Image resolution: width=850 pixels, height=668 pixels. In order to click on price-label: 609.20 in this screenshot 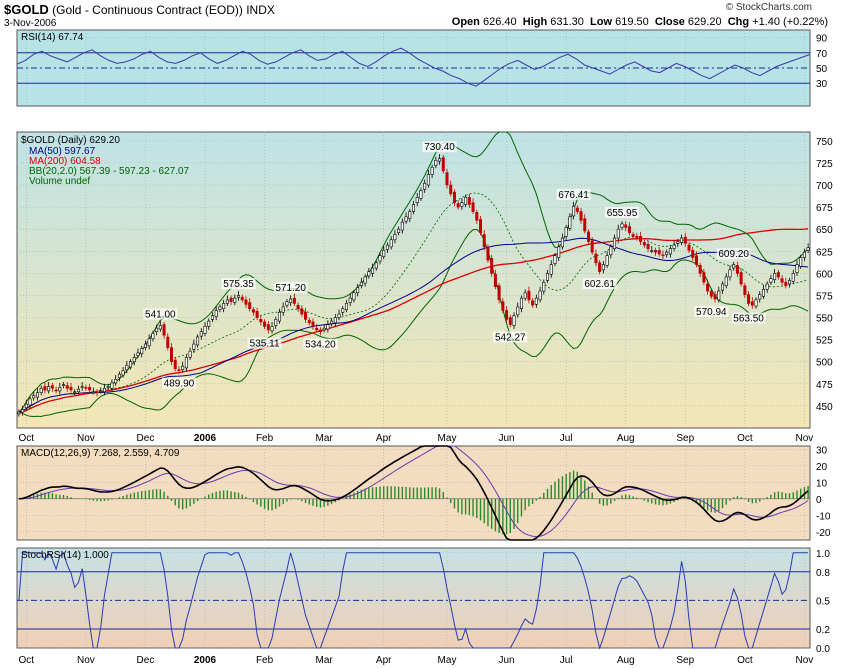, I will do `click(733, 254)`.